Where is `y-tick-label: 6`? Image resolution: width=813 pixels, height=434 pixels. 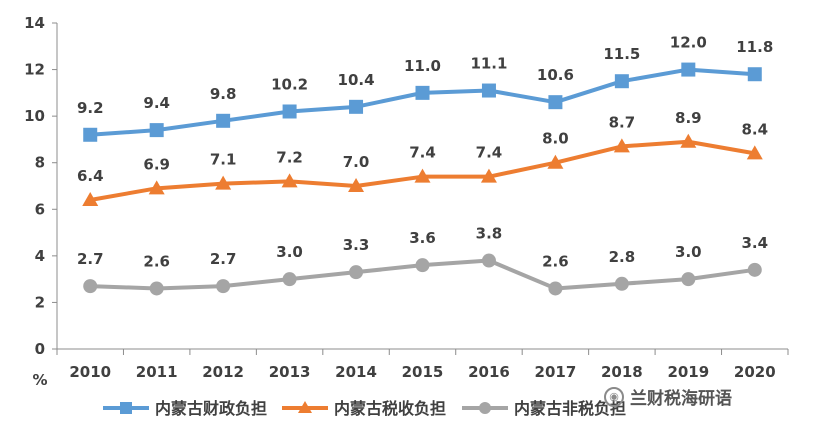 y-tick-label: 6 is located at coordinates (40, 209).